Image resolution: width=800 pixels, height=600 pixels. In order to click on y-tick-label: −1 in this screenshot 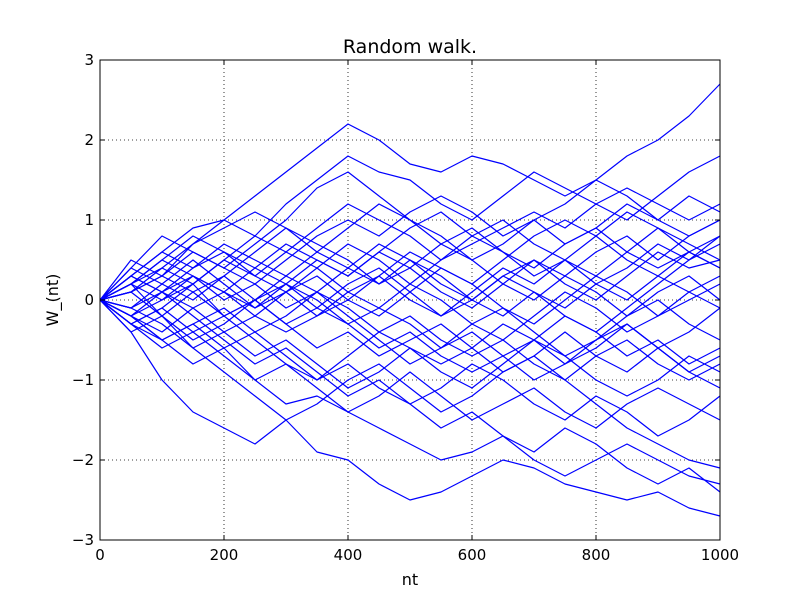, I will do `click(83, 380)`.